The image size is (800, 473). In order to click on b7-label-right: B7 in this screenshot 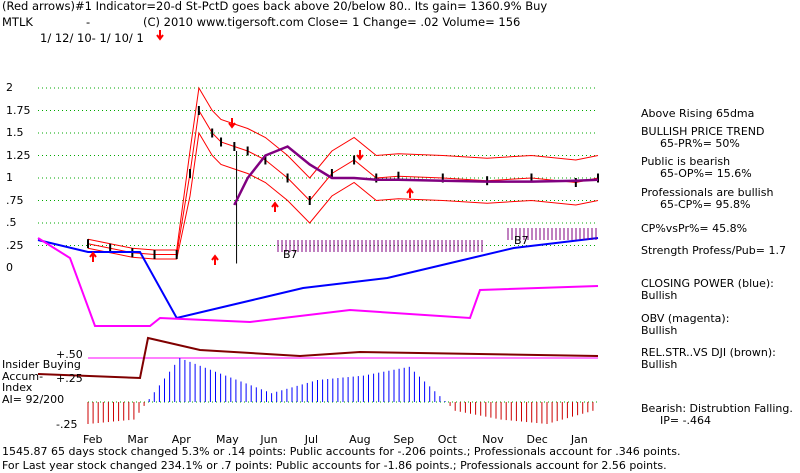, I will do `click(521, 240)`.